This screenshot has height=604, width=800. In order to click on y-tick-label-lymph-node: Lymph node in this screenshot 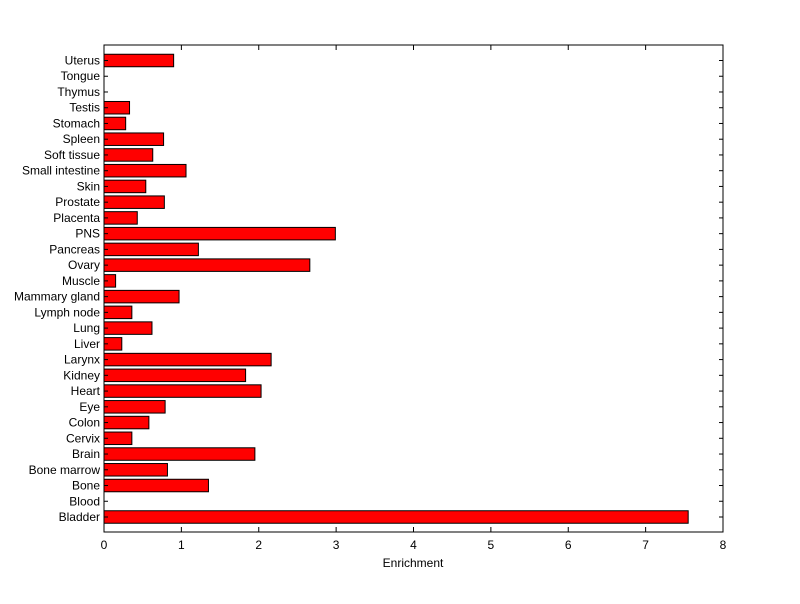, I will do `click(67, 312)`.